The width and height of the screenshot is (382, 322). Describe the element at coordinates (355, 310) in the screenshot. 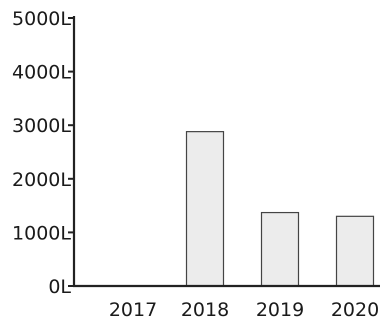

I see `x-tick-label-2020: 2020` at that location.